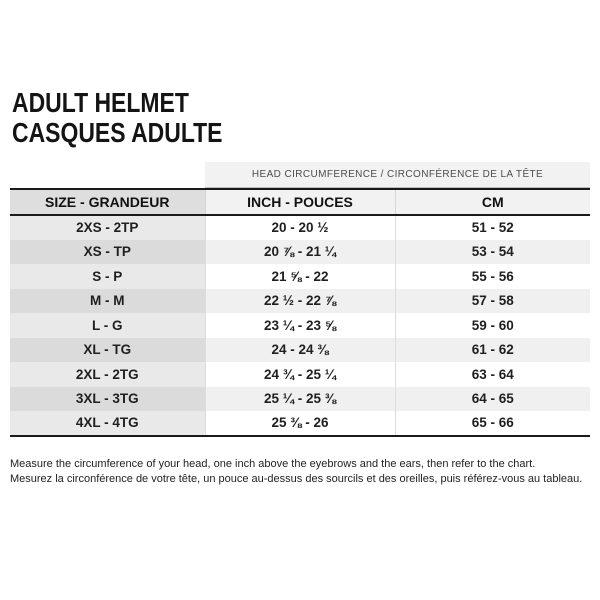  Describe the element at coordinates (492, 374) in the screenshot. I see `cm-cell: 63 - 64` at that location.